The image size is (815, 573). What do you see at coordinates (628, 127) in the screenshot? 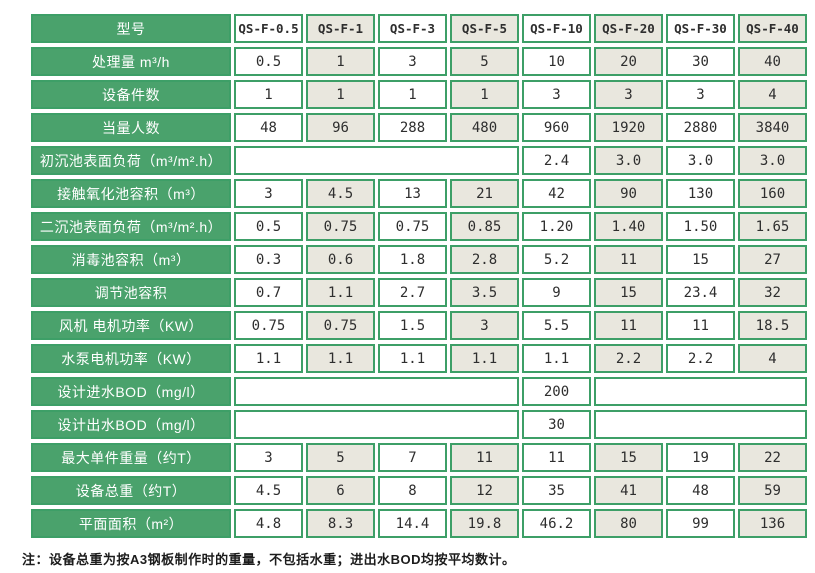
I see `table-cell: 1920` at bounding box center [628, 127].